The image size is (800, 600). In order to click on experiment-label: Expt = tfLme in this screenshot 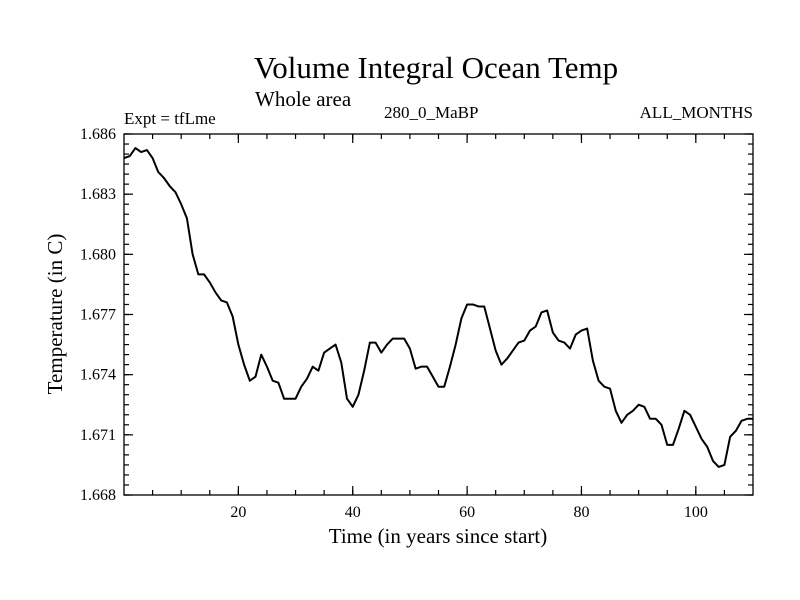, I will do `click(170, 118)`.